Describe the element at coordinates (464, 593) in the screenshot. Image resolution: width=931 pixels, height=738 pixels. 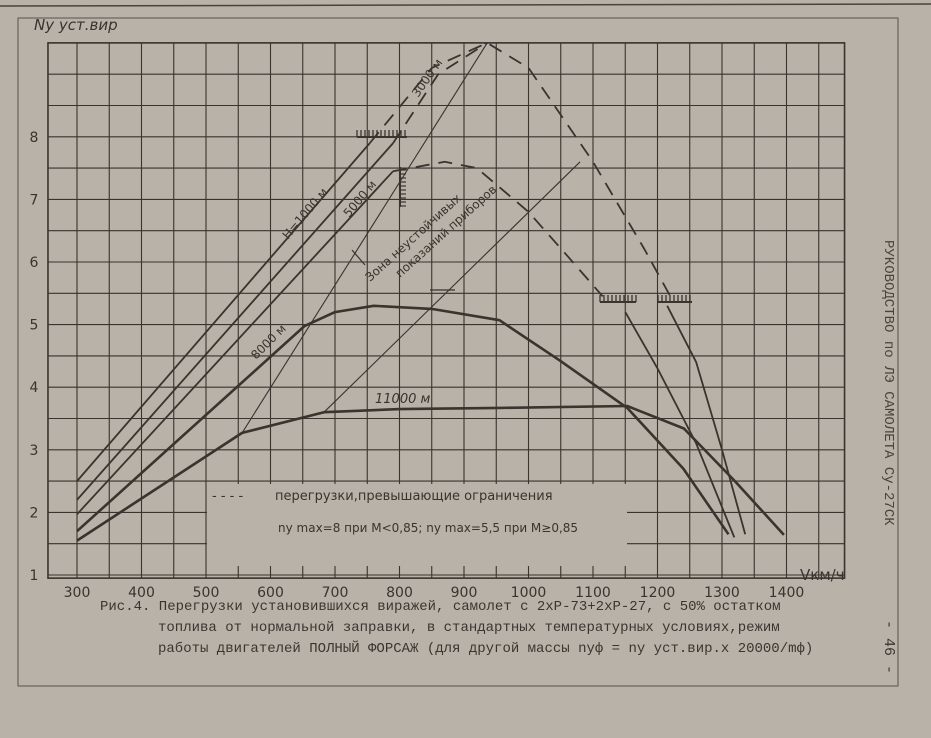
I see `x-tick-label: 900` at that location.